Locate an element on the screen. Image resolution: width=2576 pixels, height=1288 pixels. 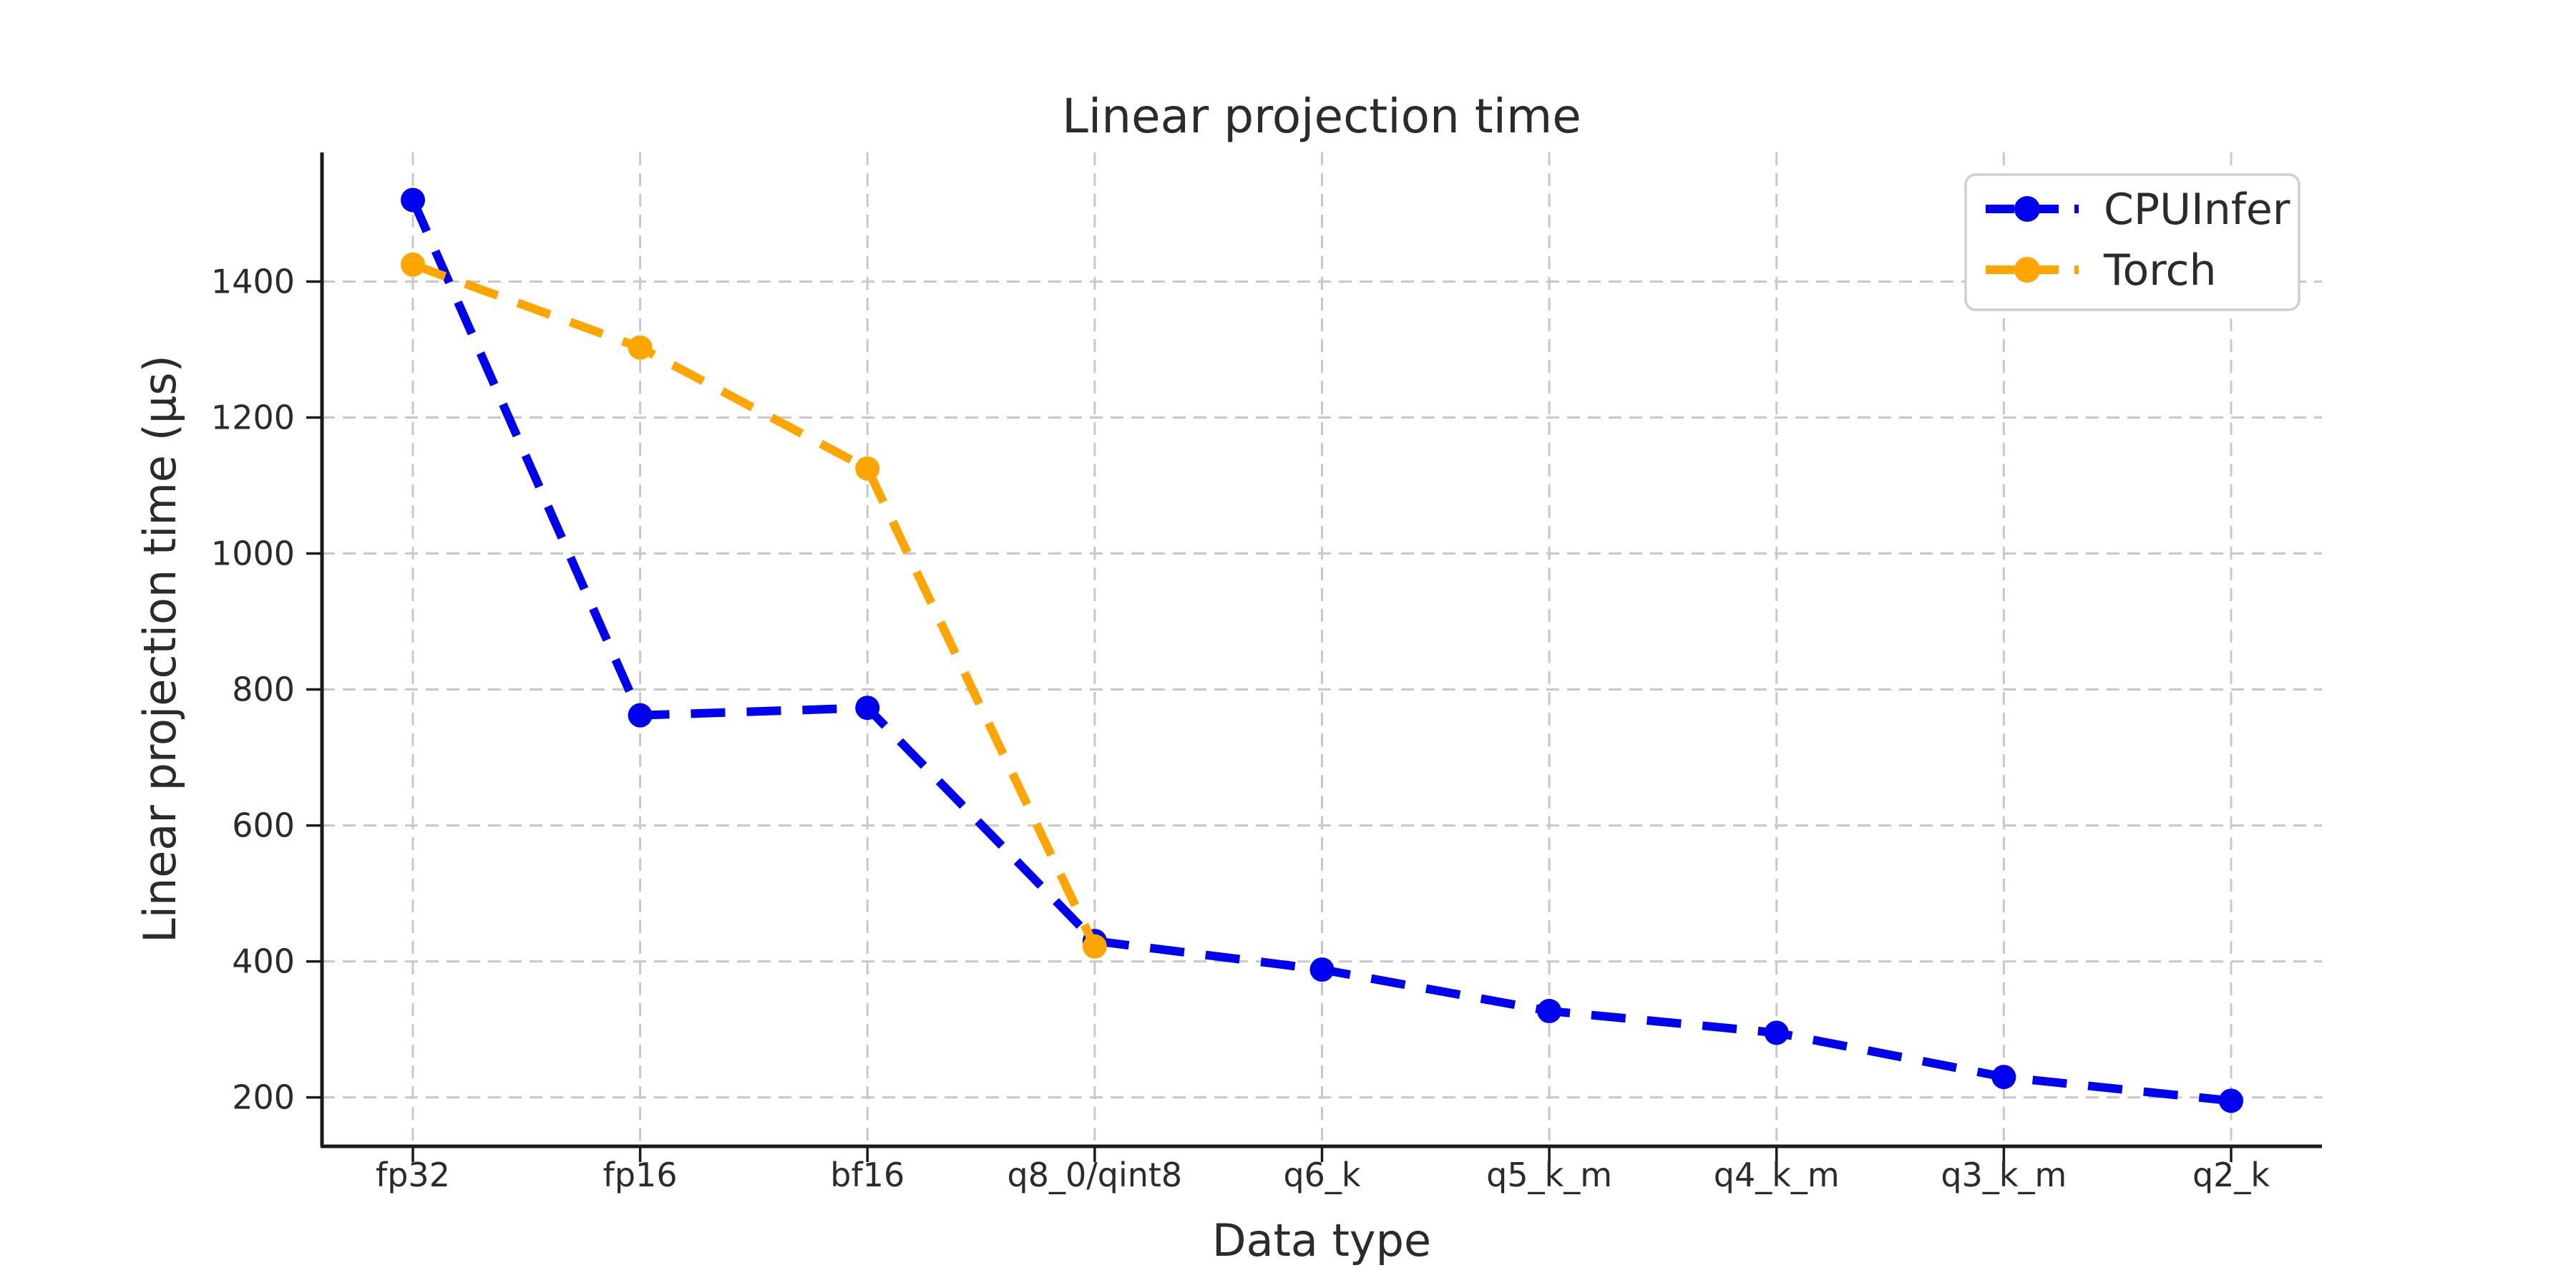
x-tick-label: q4_k_m is located at coordinates (1777, 1175).